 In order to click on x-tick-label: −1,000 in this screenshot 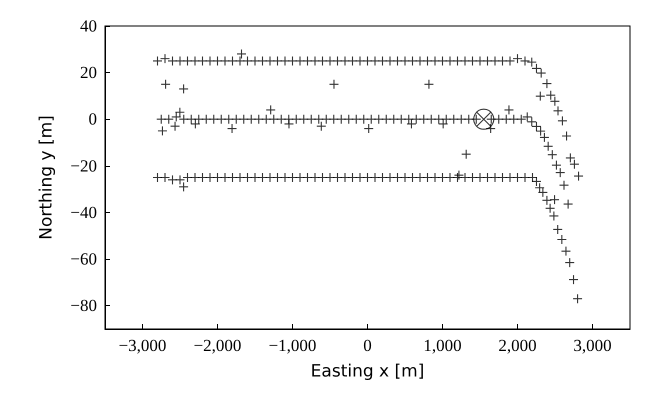, I will do `click(292, 345)`.